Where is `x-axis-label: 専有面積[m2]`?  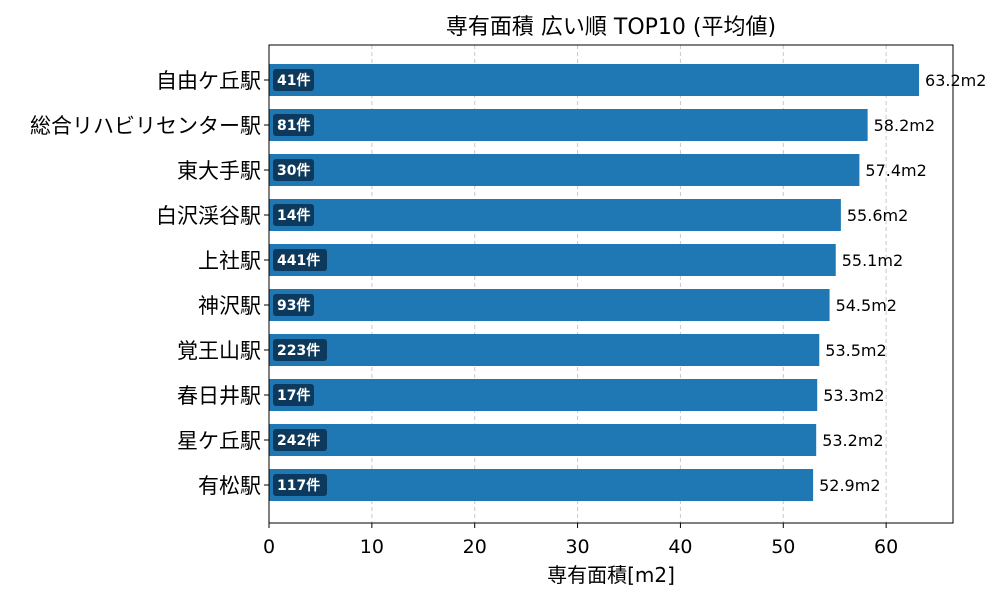 x-axis-label: 専有面積[m2] is located at coordinates (611, 575).